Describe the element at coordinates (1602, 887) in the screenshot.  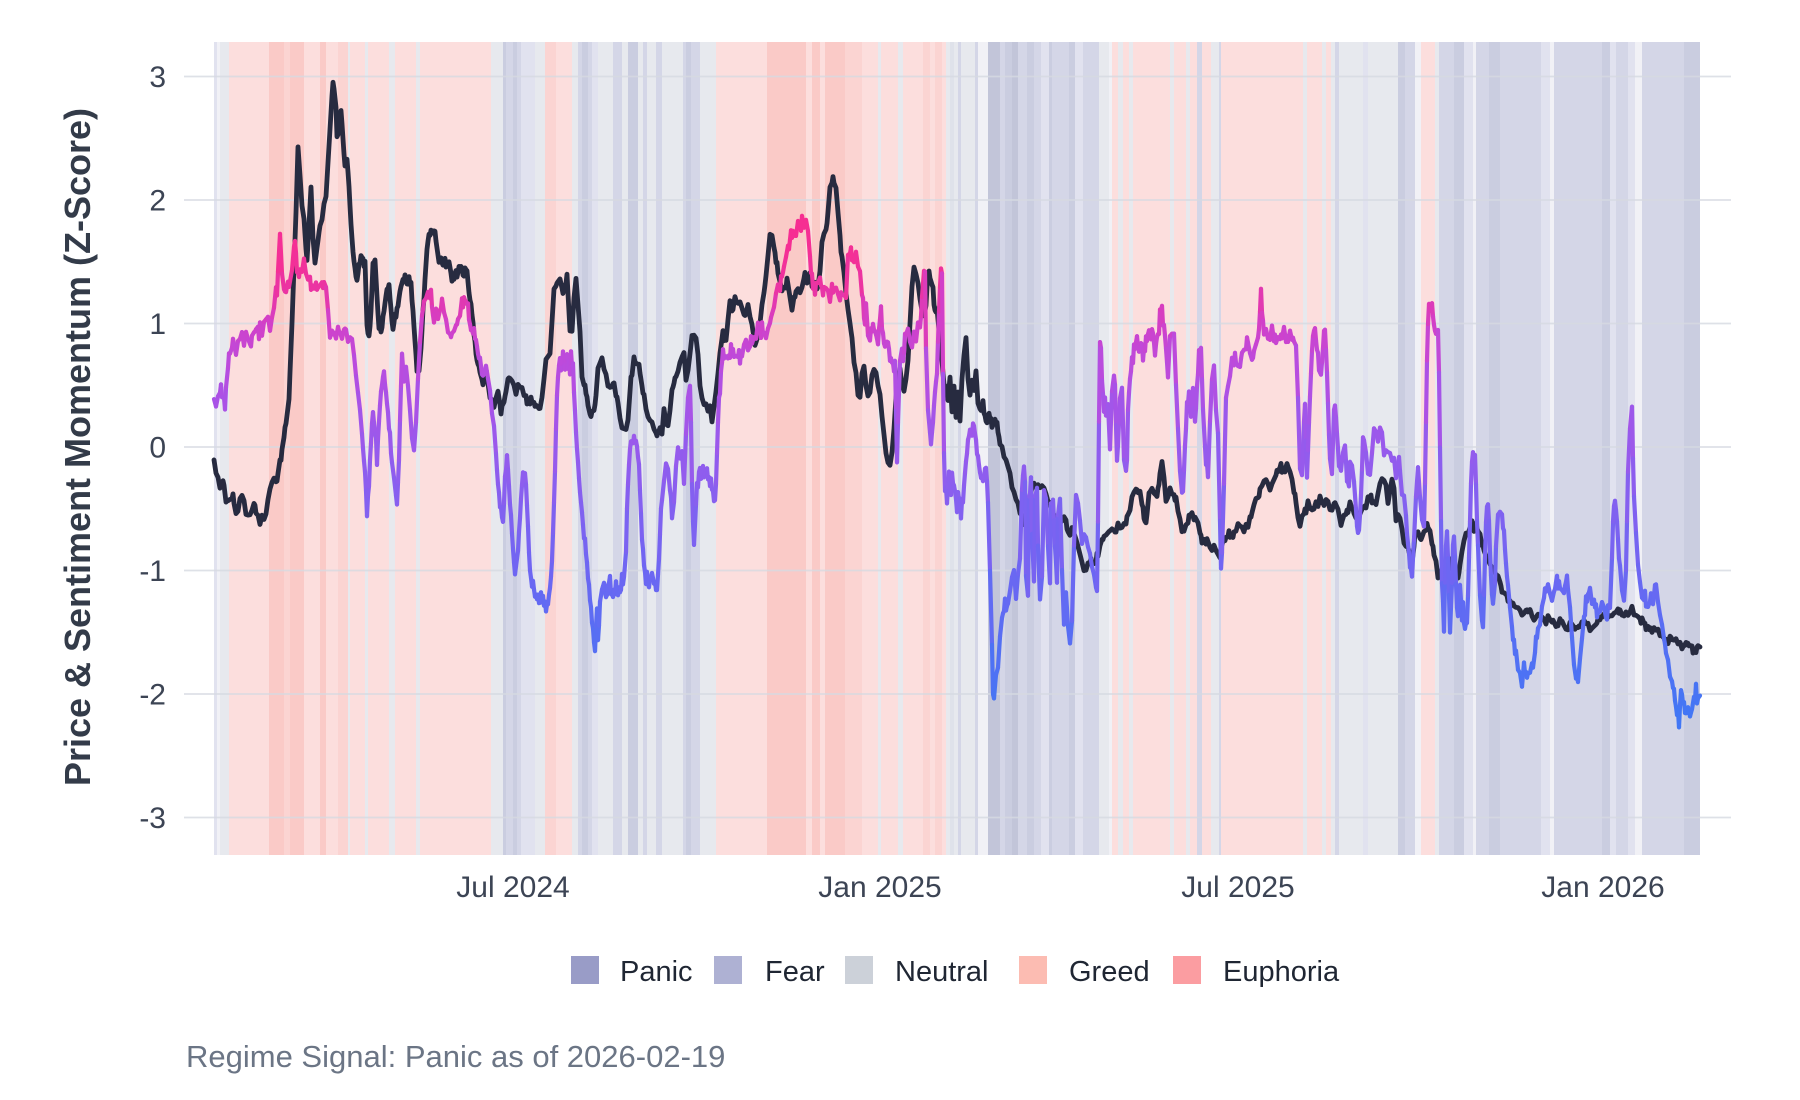
I see `svg-text: Jan 2026` at that location.